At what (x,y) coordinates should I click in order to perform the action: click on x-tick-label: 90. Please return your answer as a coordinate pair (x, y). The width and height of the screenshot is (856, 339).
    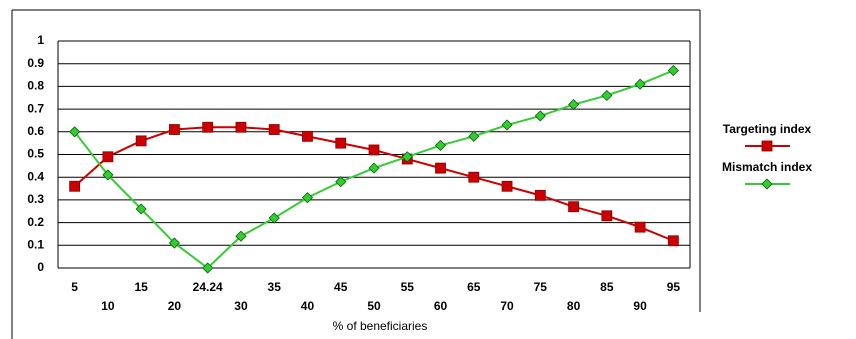
    Looking at the image, I should click on (640, 306).